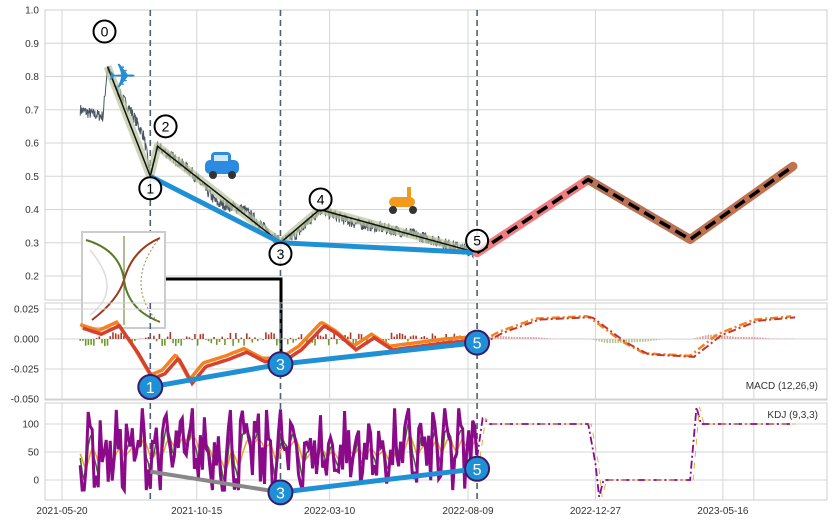 This screenshot has width=833, height=527. What do you see at coordinates (62, 511) in the screenshot?
I see `x-tick-label: 2021-05-20` at bounding box center [62, 511].